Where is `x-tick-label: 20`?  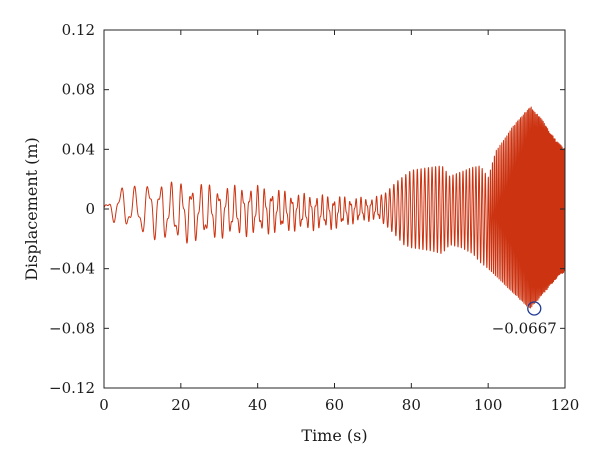
x-tick-label: 20 is located at coordinates (180, 405).